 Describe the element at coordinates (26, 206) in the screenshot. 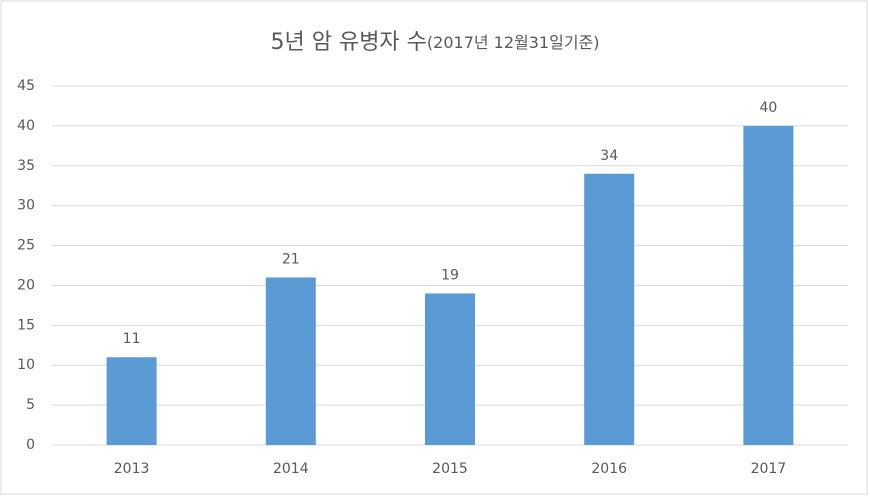

I see `y-tick-label: 30` at that location.